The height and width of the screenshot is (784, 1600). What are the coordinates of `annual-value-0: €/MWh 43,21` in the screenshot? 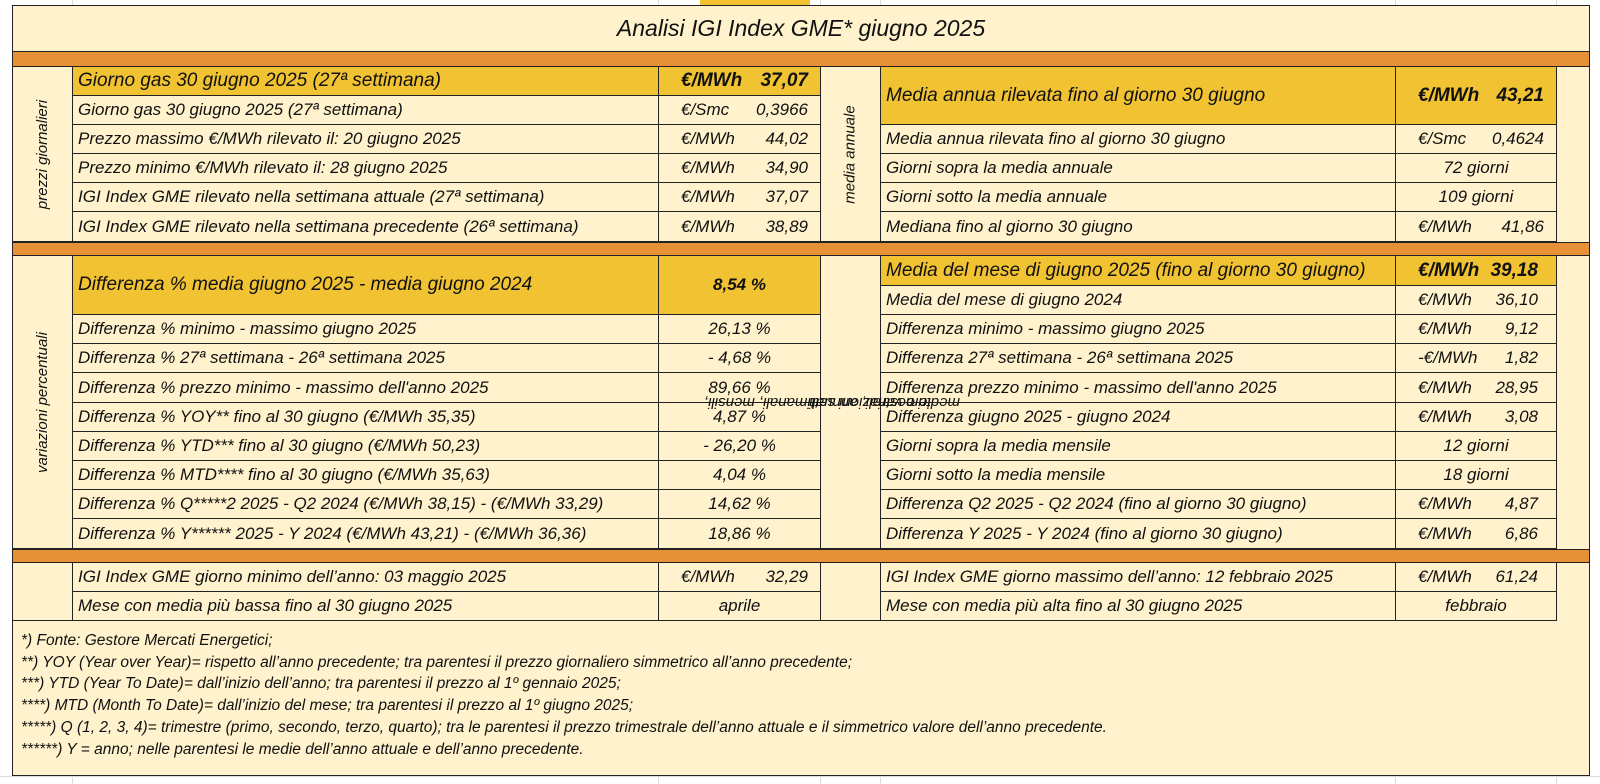 It's located at (1476, 96).